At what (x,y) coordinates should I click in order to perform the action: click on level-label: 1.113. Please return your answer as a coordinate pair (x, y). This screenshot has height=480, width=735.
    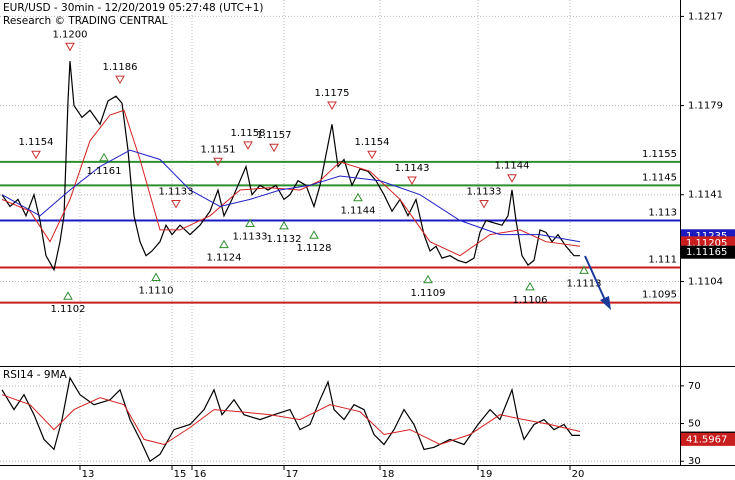
    Looking at the image, I should click on (662, 213).